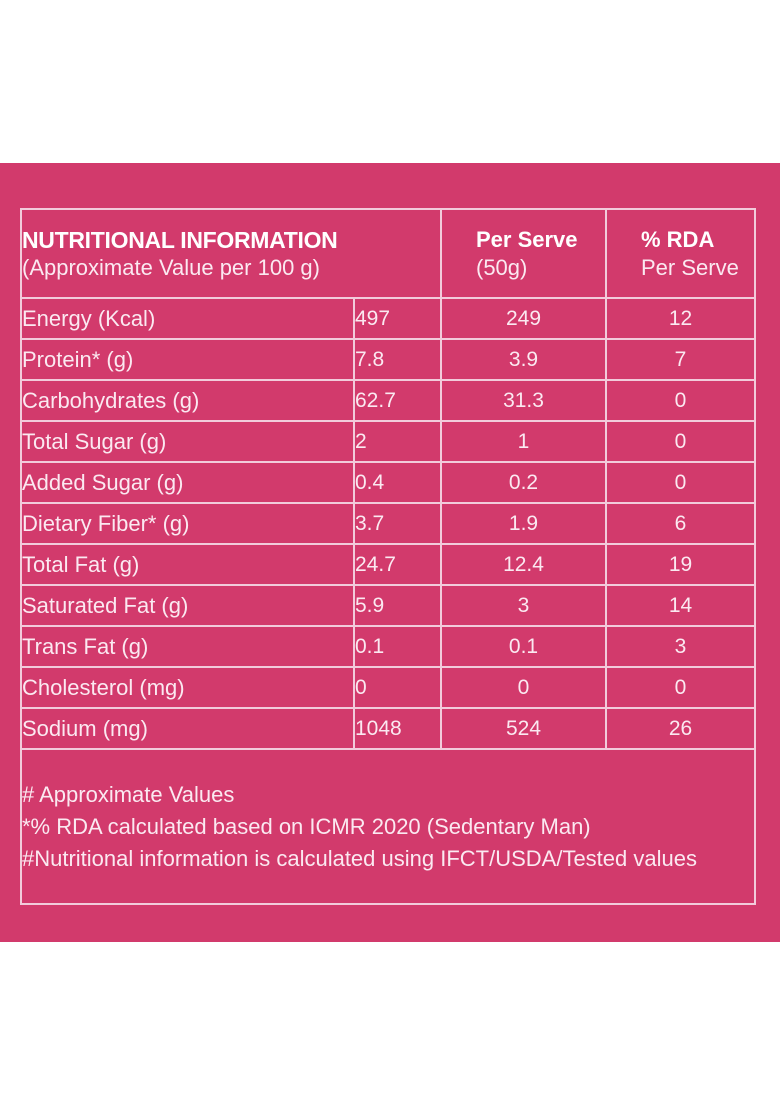 The height and width of the screenshot is (1108, 780). Describe the element at coordinates (187, 605) in the screenshot. I see `nutrient-label: Saturated Fat (g)` at that location.